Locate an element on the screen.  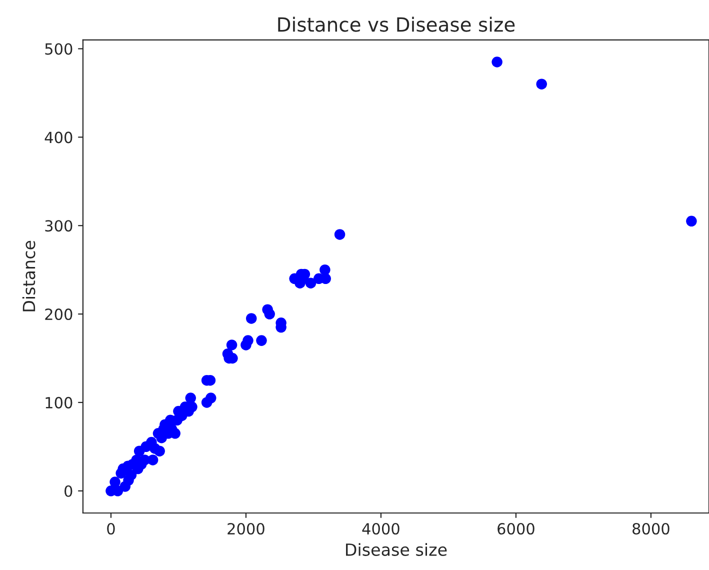
y-tick-label: 500 is located at coordinates (58, 49).